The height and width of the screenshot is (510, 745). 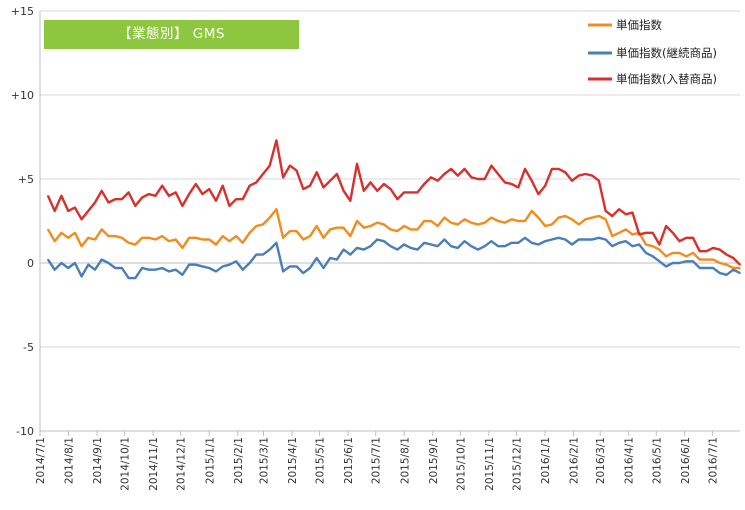 What do you see at coordinates (666, 53) in the screenshot?
I see `legend-label: 単価指数(継続商品)` at bounding box center [666, 53].